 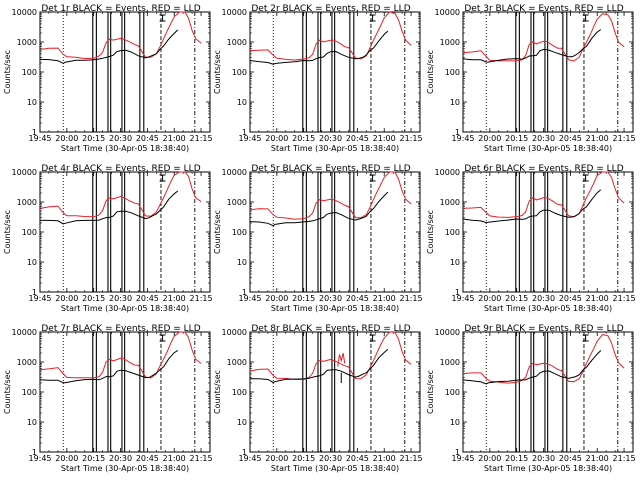 I want to click on panel-title: Det 1r BLACK = Events, RED = LLD, so click(x=120, y=9).